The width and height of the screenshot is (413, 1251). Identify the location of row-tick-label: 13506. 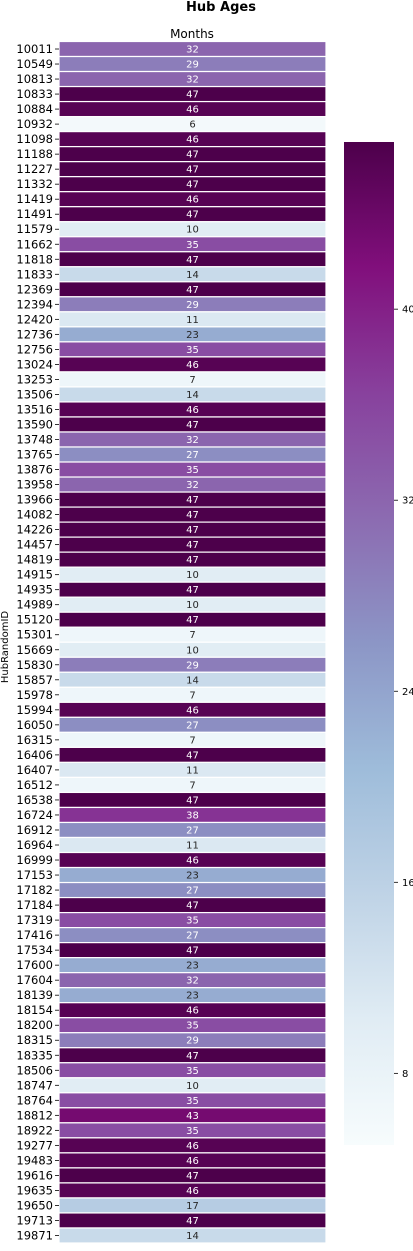
(34, 394).